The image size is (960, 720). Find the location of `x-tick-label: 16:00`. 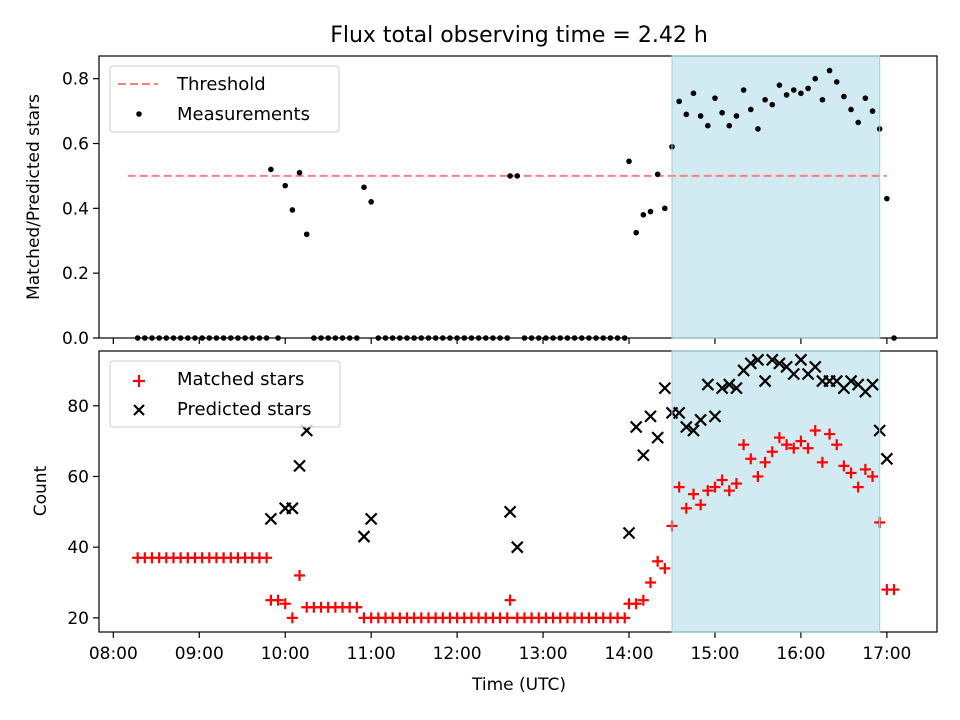

x-tick-label: 16:00 is located at coordinates (800, 654).